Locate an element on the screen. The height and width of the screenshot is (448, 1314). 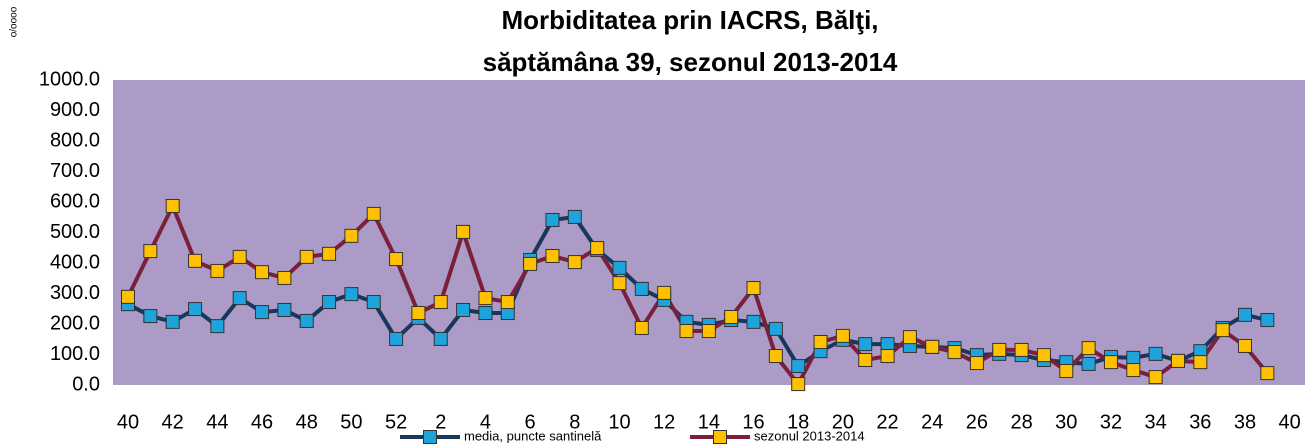
x-tick-label: 44 is located at coordinates (217, 422).